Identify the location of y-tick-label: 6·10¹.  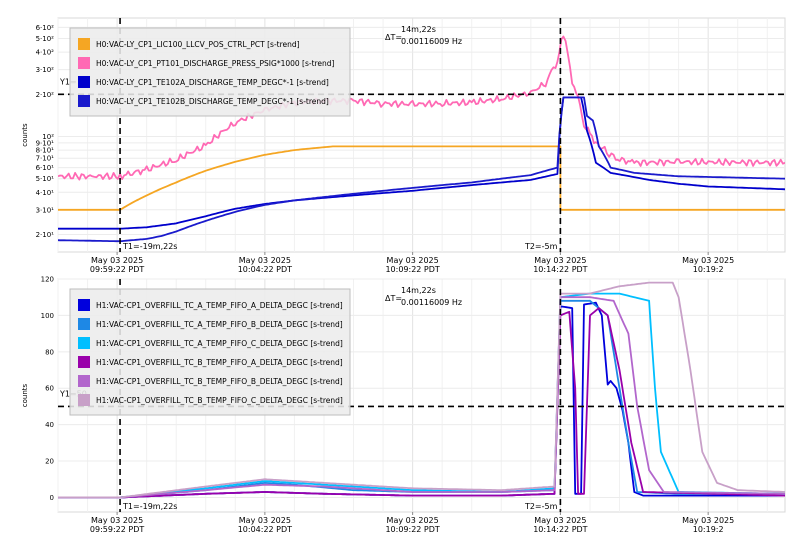
(45, 168).